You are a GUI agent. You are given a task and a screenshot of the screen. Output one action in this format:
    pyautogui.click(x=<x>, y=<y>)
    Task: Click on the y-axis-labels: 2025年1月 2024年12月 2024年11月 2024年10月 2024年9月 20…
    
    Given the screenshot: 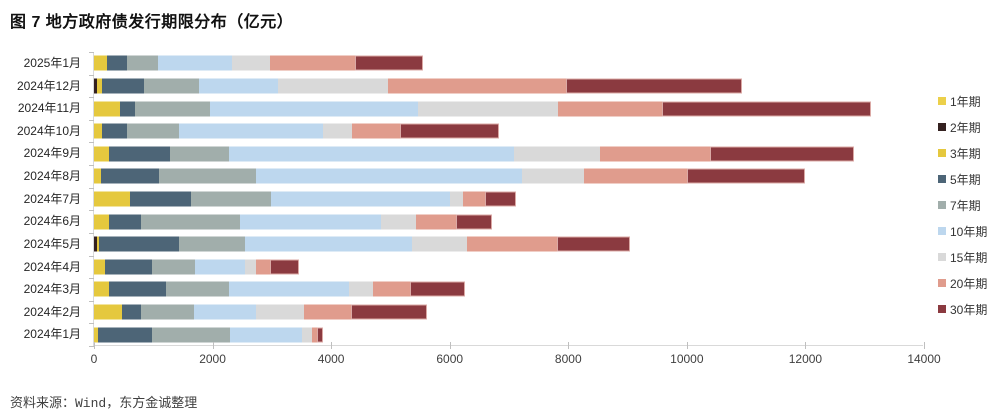 What is the action you would take?
    pyautogui.click(x=43, y=199)
    